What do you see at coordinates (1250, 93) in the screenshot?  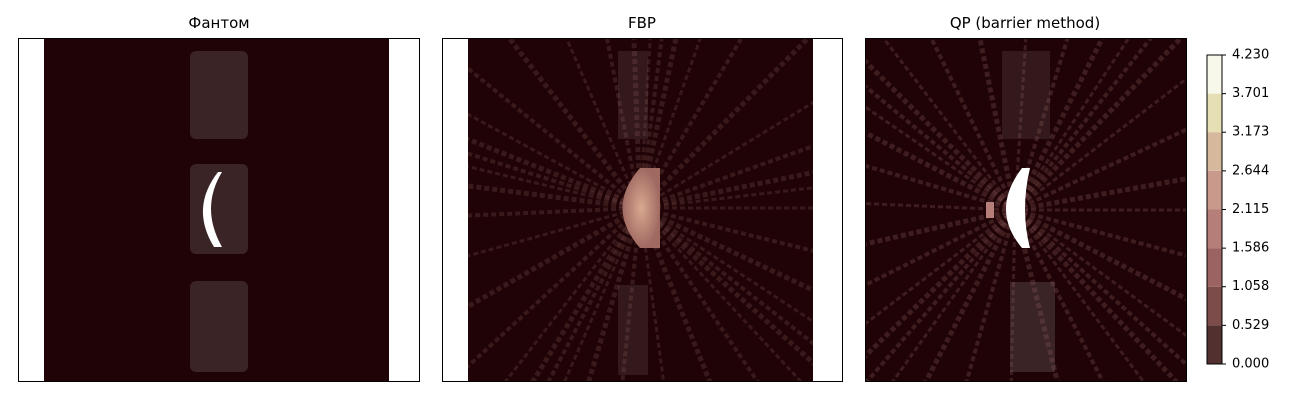 I see `tick-label: 3.701` at bounding box center [1250, 93].